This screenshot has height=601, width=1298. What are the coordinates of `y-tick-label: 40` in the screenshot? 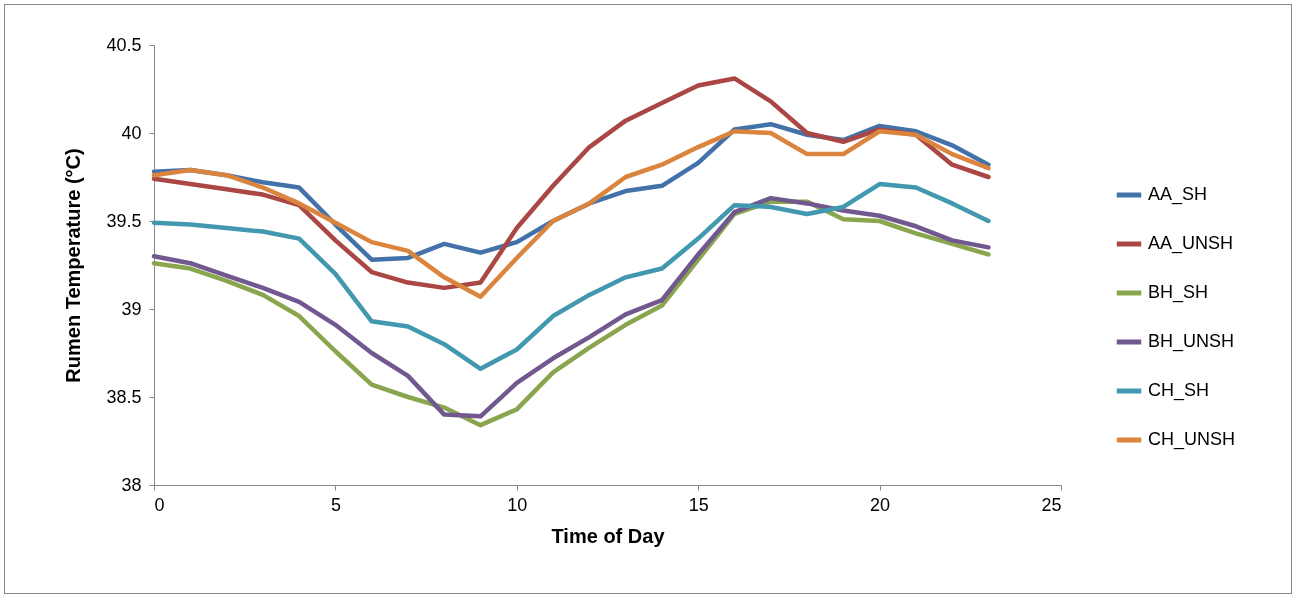 It's located at (131, 132).